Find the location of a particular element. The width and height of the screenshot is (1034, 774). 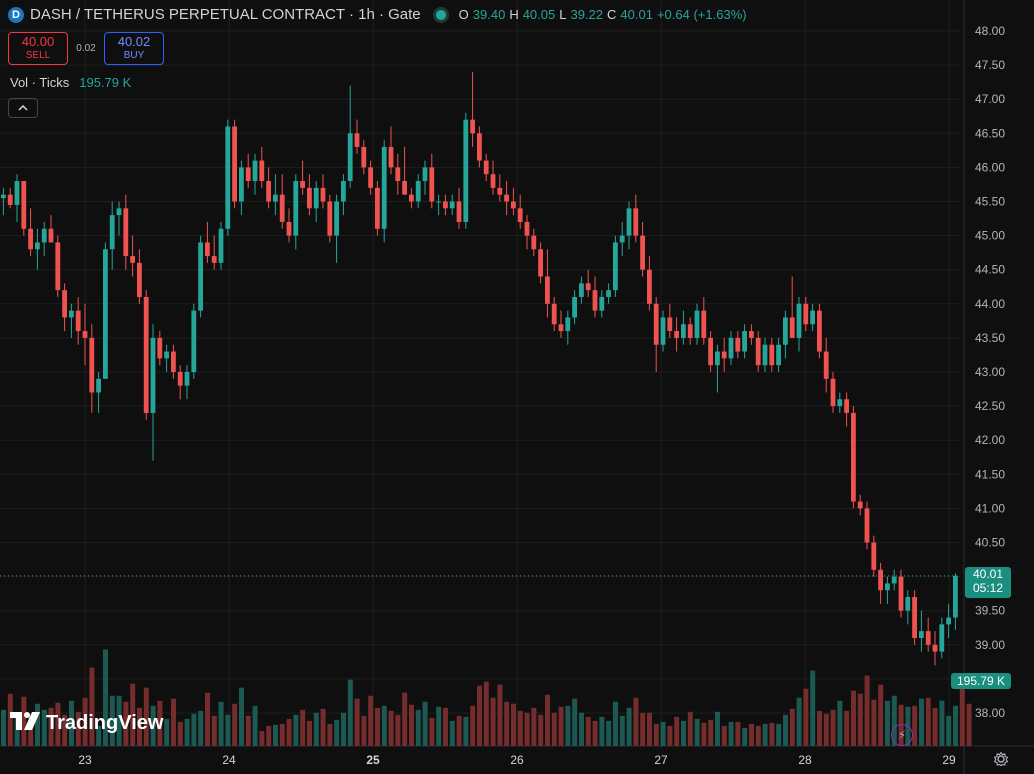

collapse-legend-button is located at coordinates (23, 108).